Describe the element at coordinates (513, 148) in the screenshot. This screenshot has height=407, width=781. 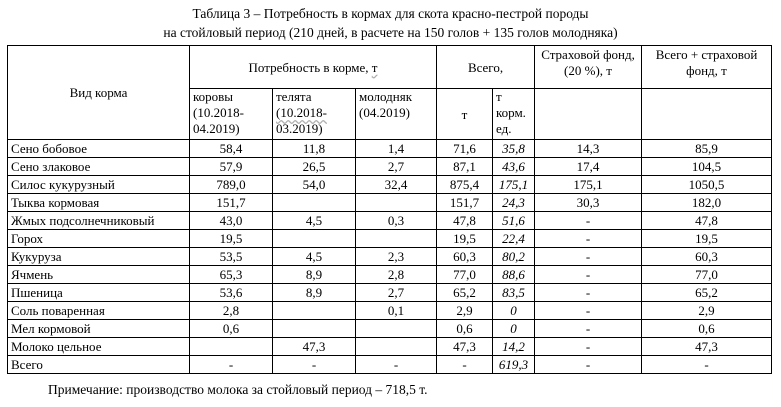
I see `cell-feed-units: 35,8` at that location.